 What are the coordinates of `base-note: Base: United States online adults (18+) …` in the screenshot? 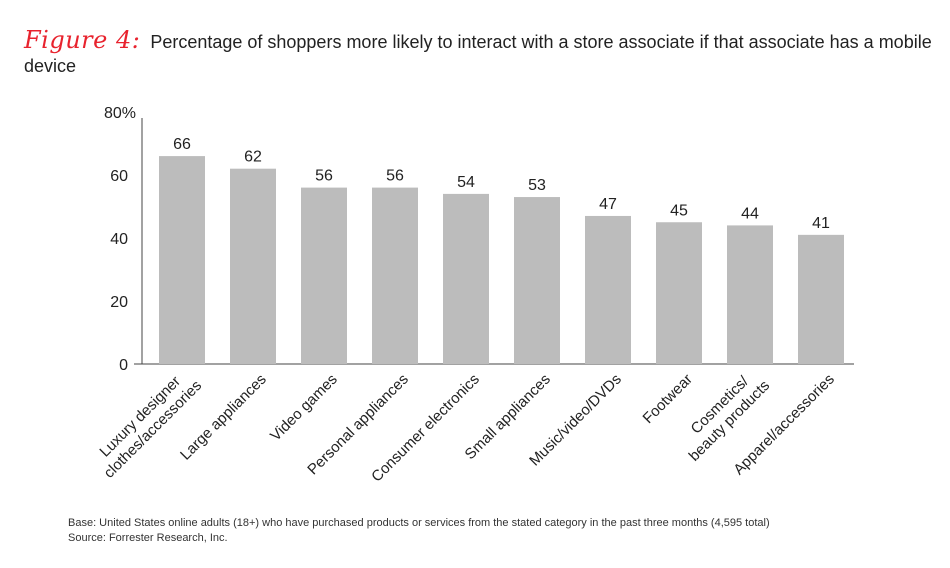 It's located at (419, 523).